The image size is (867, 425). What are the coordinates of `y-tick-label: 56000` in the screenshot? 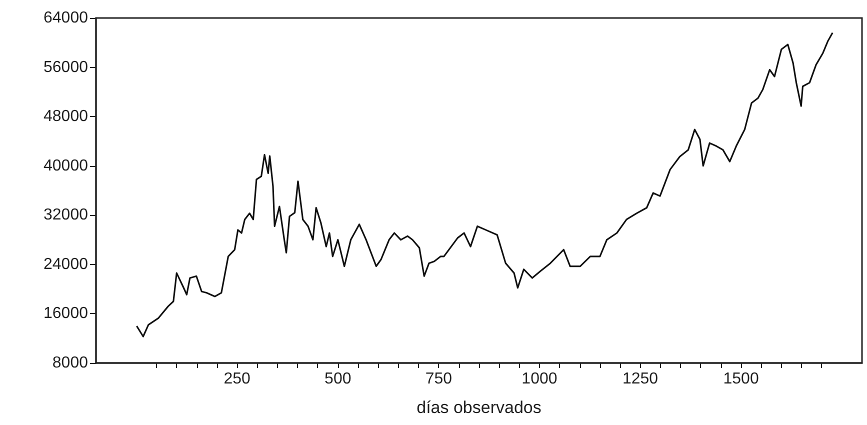 It's located at (66, 67).